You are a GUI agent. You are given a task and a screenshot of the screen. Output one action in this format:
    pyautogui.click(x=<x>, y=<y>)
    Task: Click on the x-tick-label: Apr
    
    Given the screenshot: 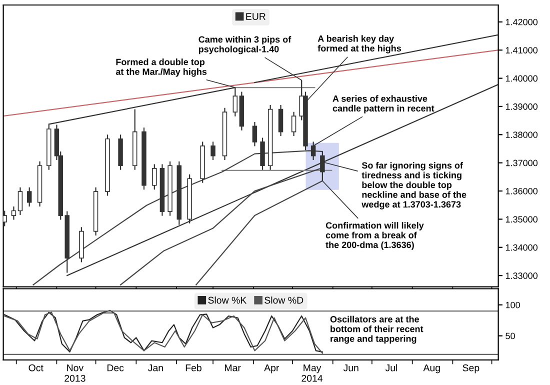 What is the action you would take?
    pyautogui.click(x=272, y=369)
    